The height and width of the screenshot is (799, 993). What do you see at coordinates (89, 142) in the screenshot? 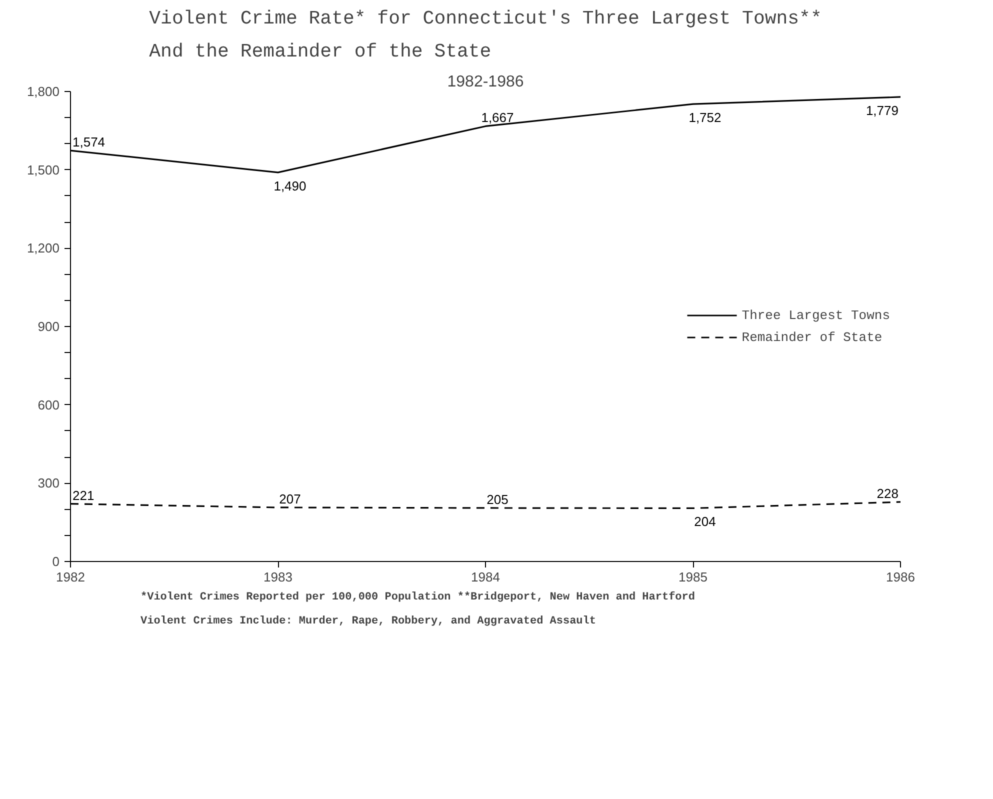
I see `data-label: 1,574` at bounding box center [89, 142].